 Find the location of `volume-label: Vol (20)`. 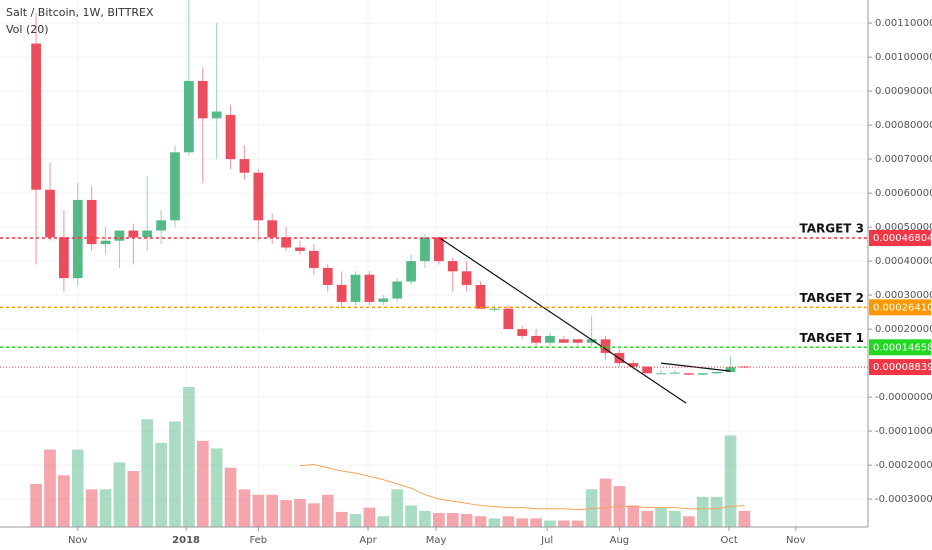

volume-label: Vol (20) is located at coordinates (27, 29).